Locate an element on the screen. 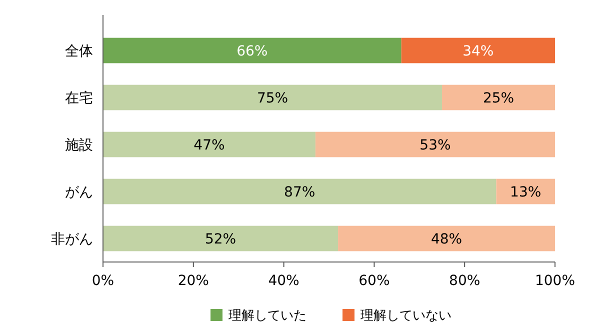 The width and height of the screenshot is (600, 331). data-label: 75% is located at coordinates (272, 98).